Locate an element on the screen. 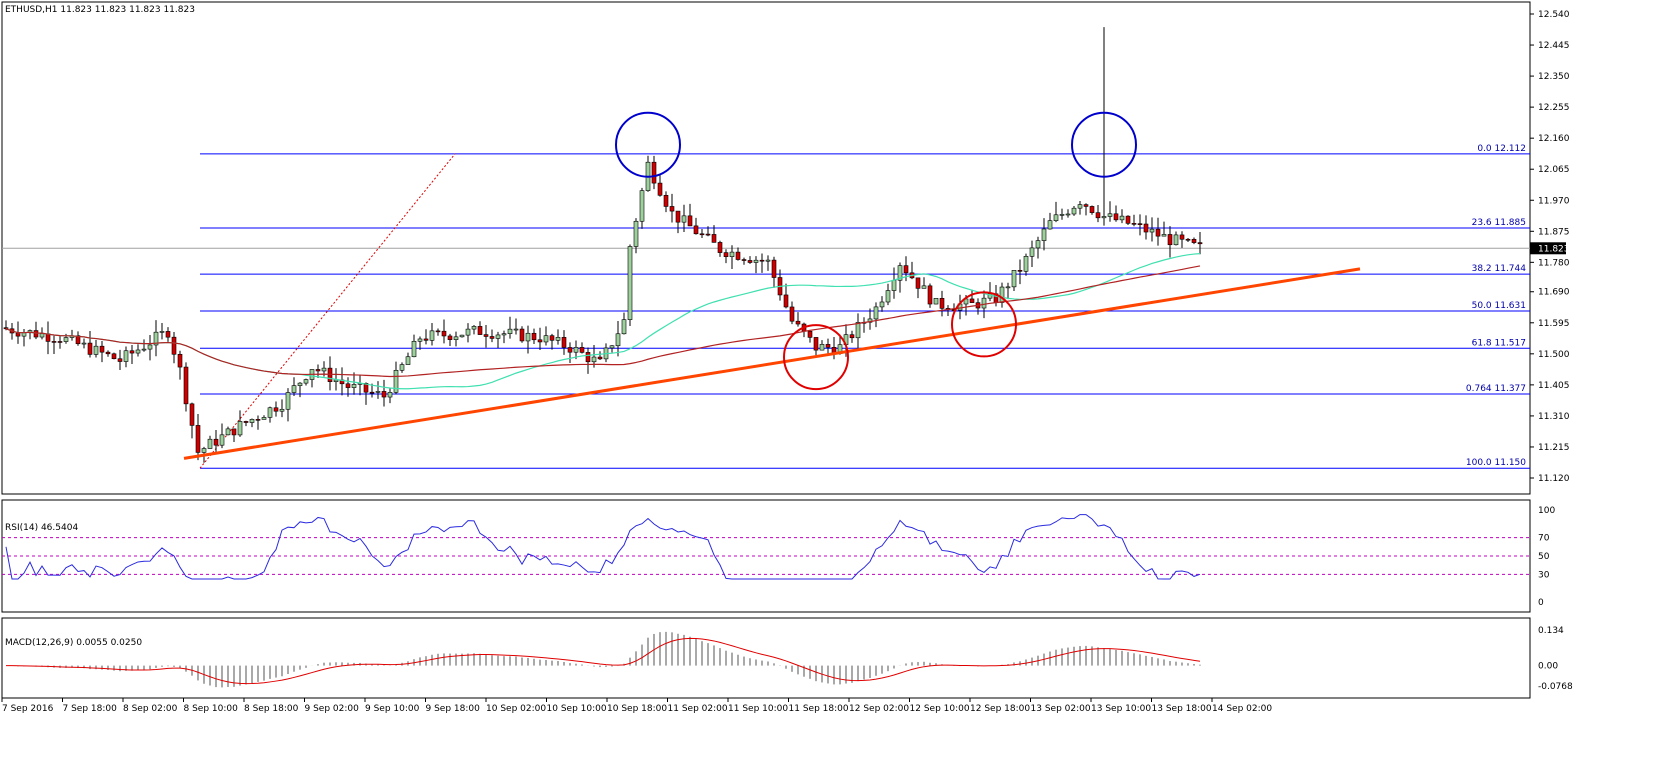 Image resolution: width=1663 pixels, height=766 pixels. x-tick-label: 10 Sep 18:00 is located at coordinates (637, 709).